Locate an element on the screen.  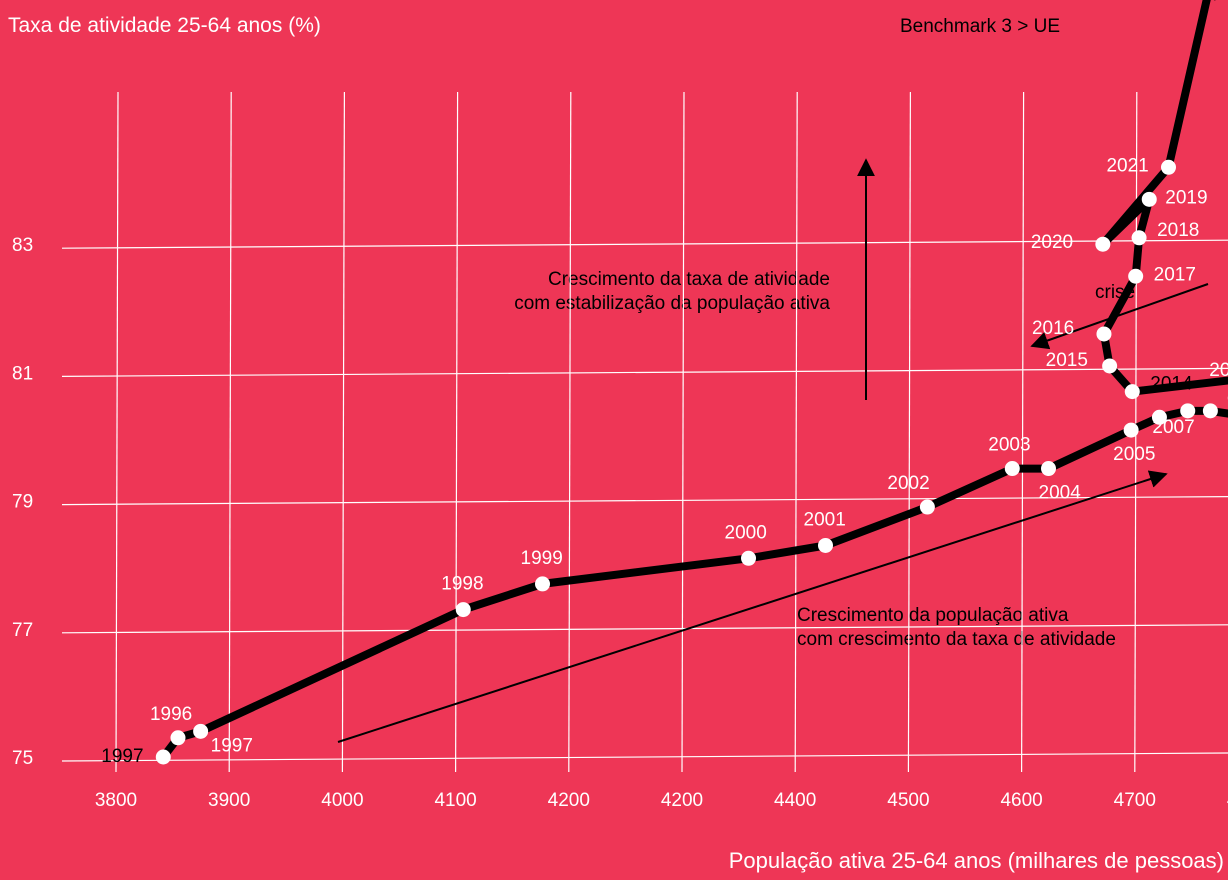
annotation-stabilization-line1: Crescimento da taxa de atividade is located at coordinates (689, 279).